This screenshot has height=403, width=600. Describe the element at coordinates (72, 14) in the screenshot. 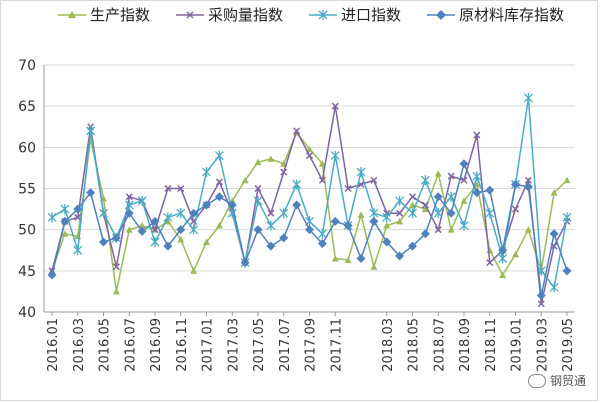

I see `legend-swatch-production` at that location.